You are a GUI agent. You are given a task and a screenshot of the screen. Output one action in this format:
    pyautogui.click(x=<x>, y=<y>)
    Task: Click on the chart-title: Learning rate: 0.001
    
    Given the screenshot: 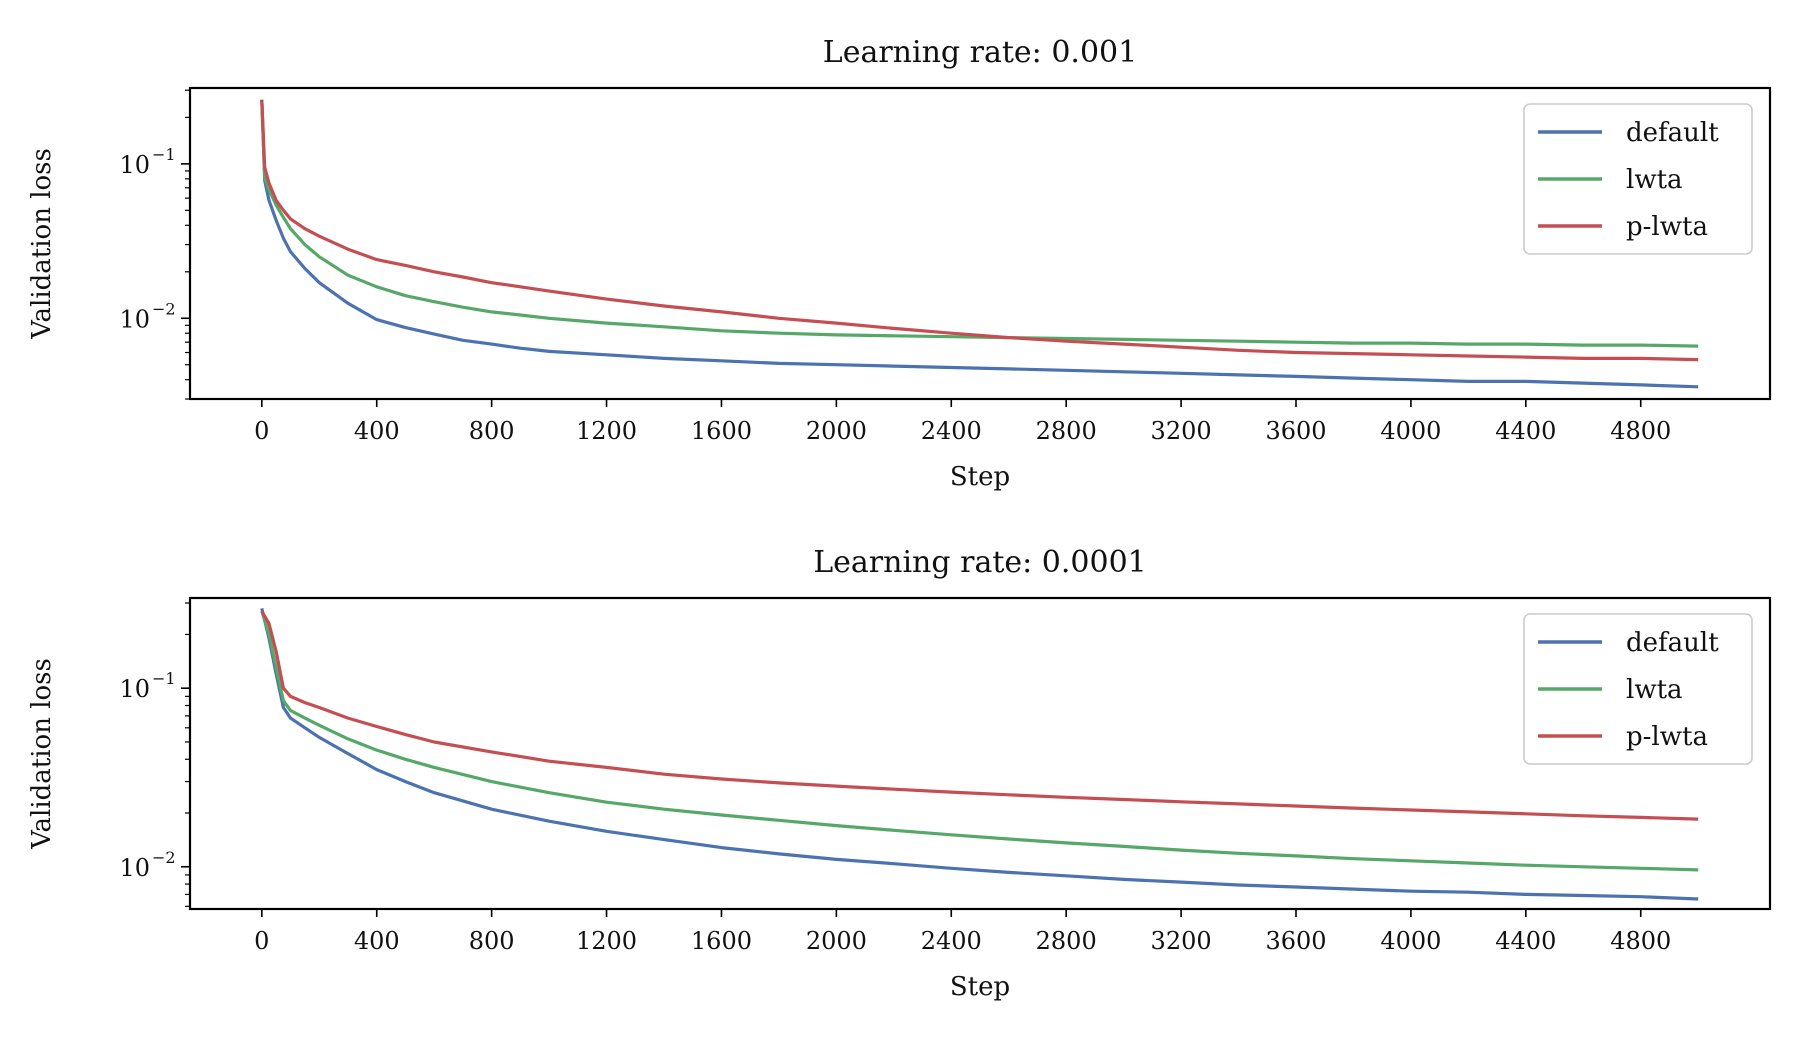 What is the action you would take?
    pyautogui.click(x=980, y=52)
    